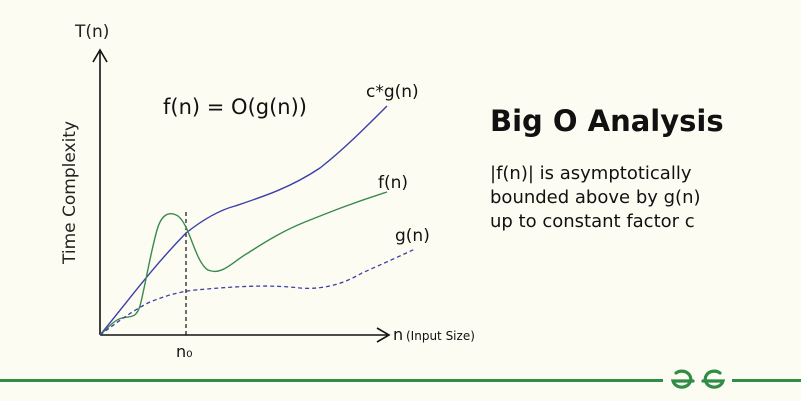 This screenshot has width=801, height=401. What do you see at coordinates (591, 173) in the screenshot?
I see `description-line-1: |f(n)| is asymptotically` at bounding box center [591, 173].